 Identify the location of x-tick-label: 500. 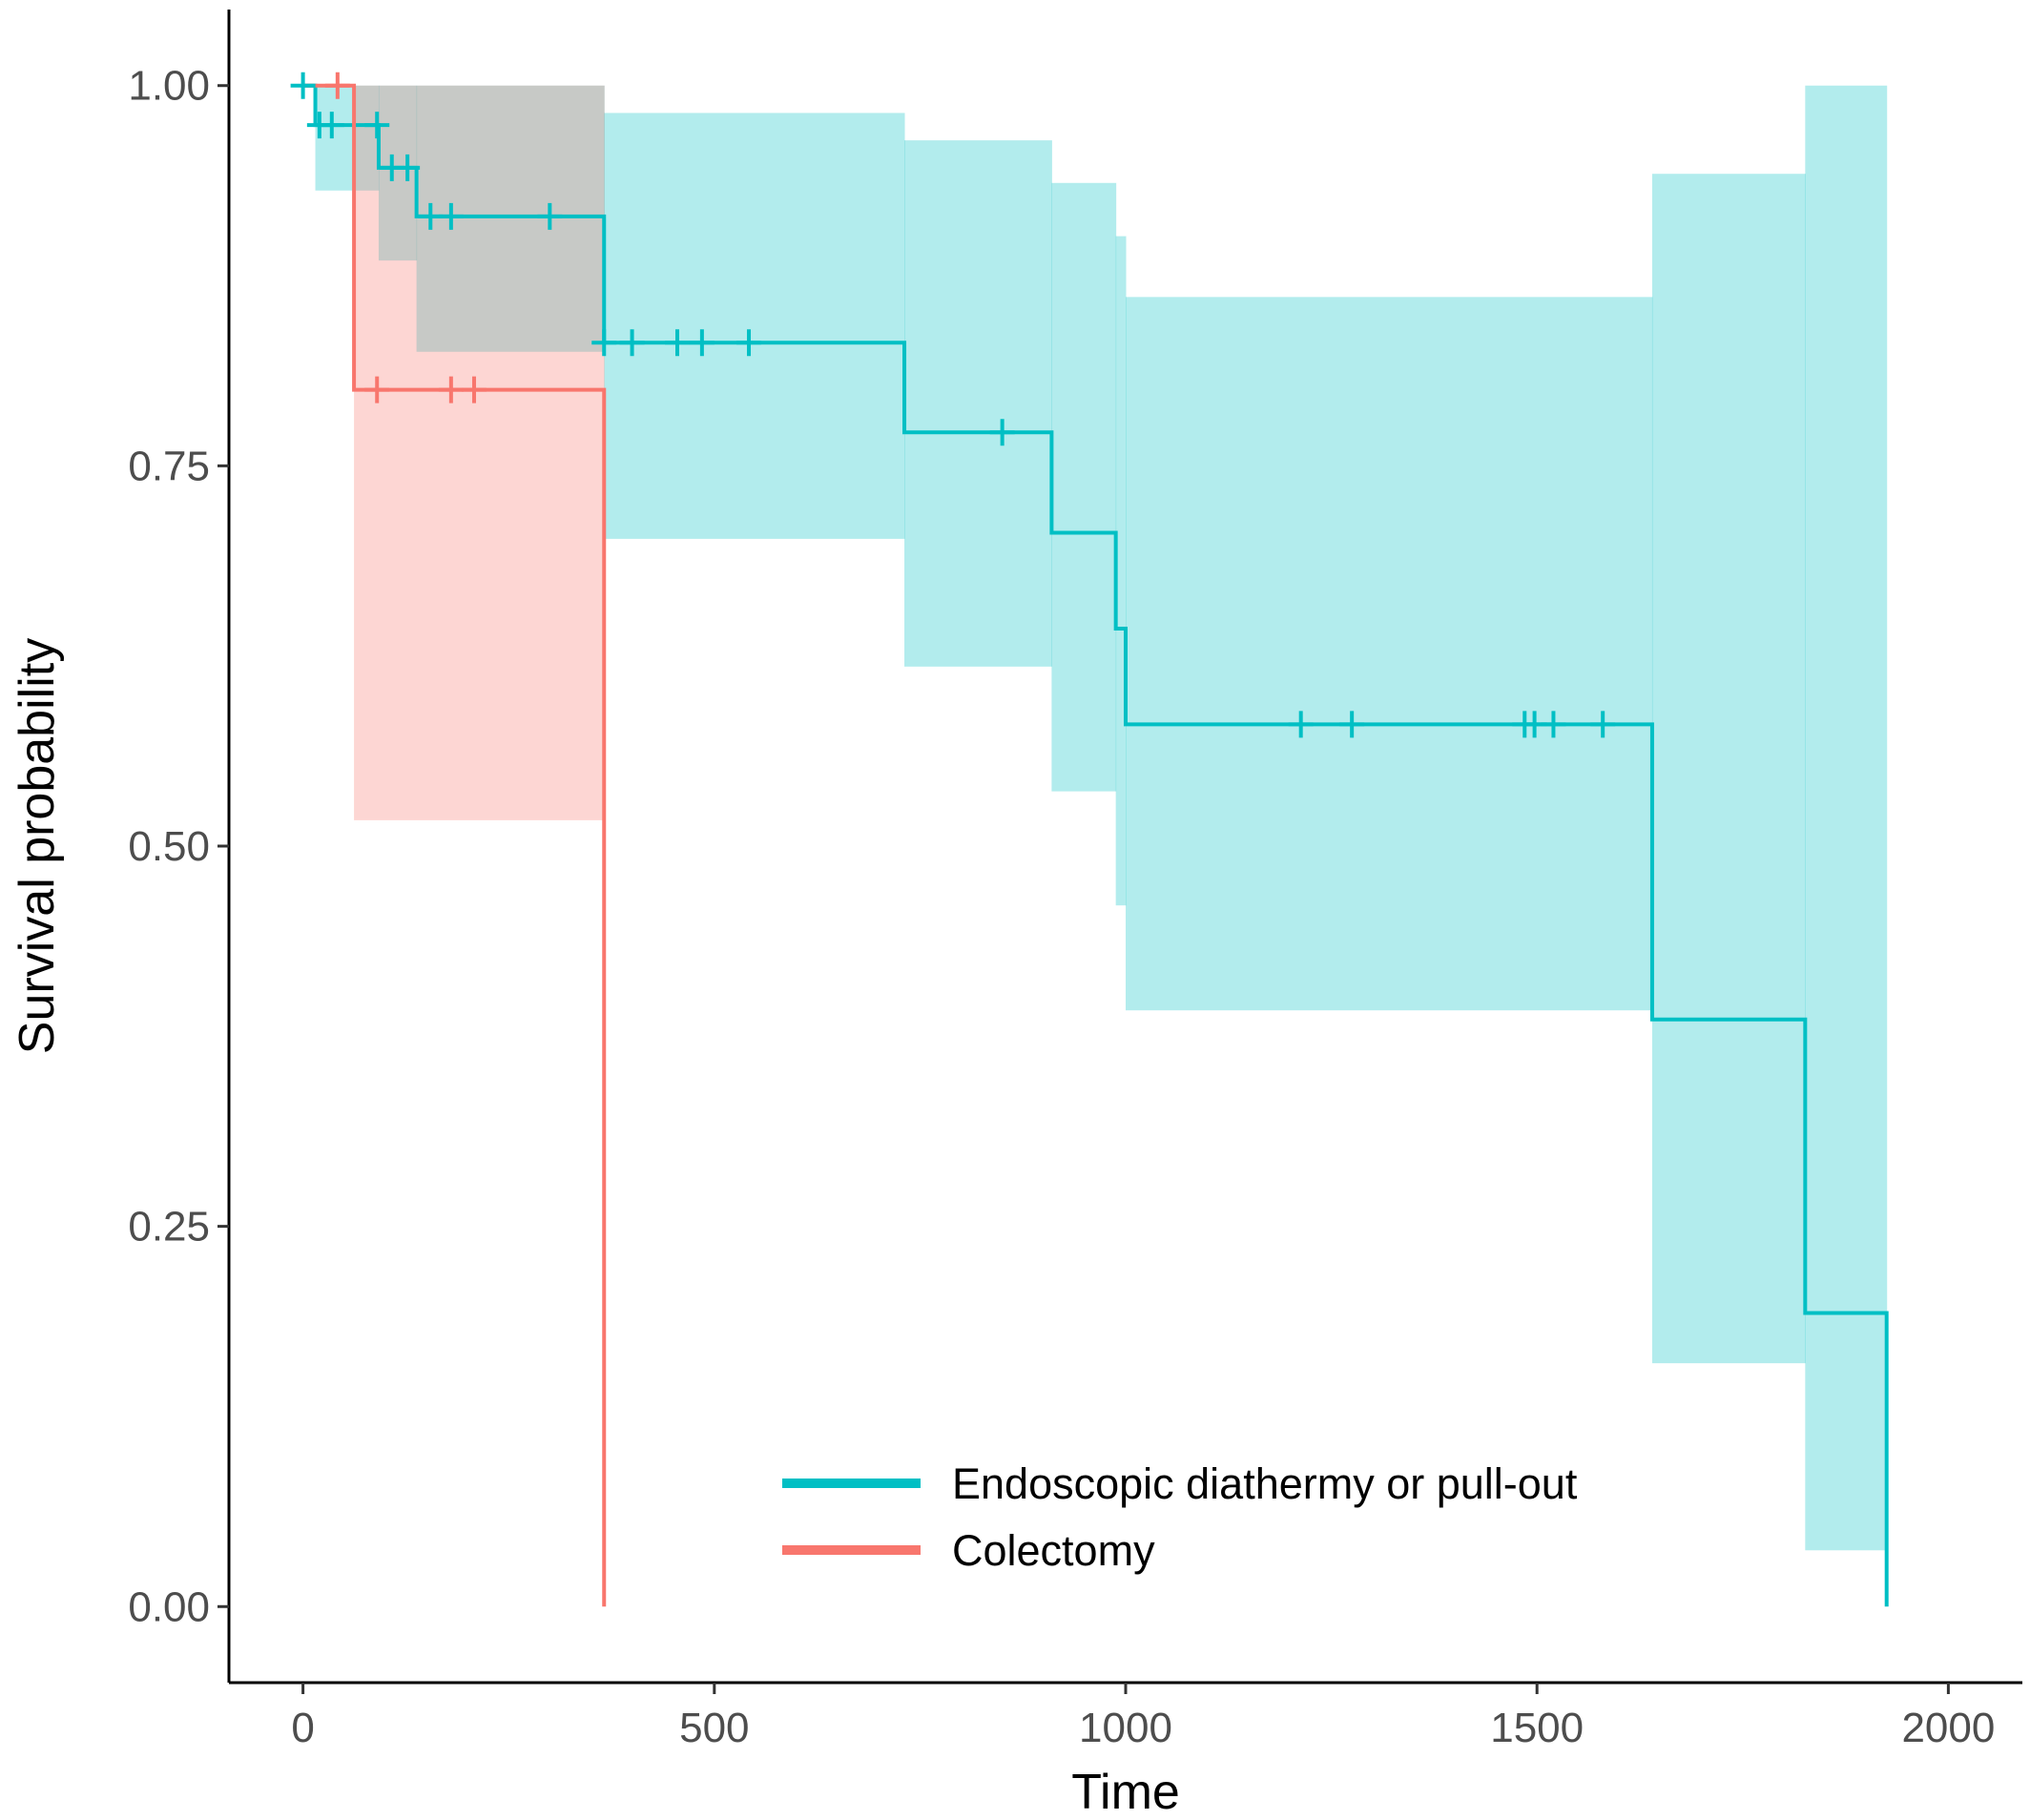
(714, 1728).